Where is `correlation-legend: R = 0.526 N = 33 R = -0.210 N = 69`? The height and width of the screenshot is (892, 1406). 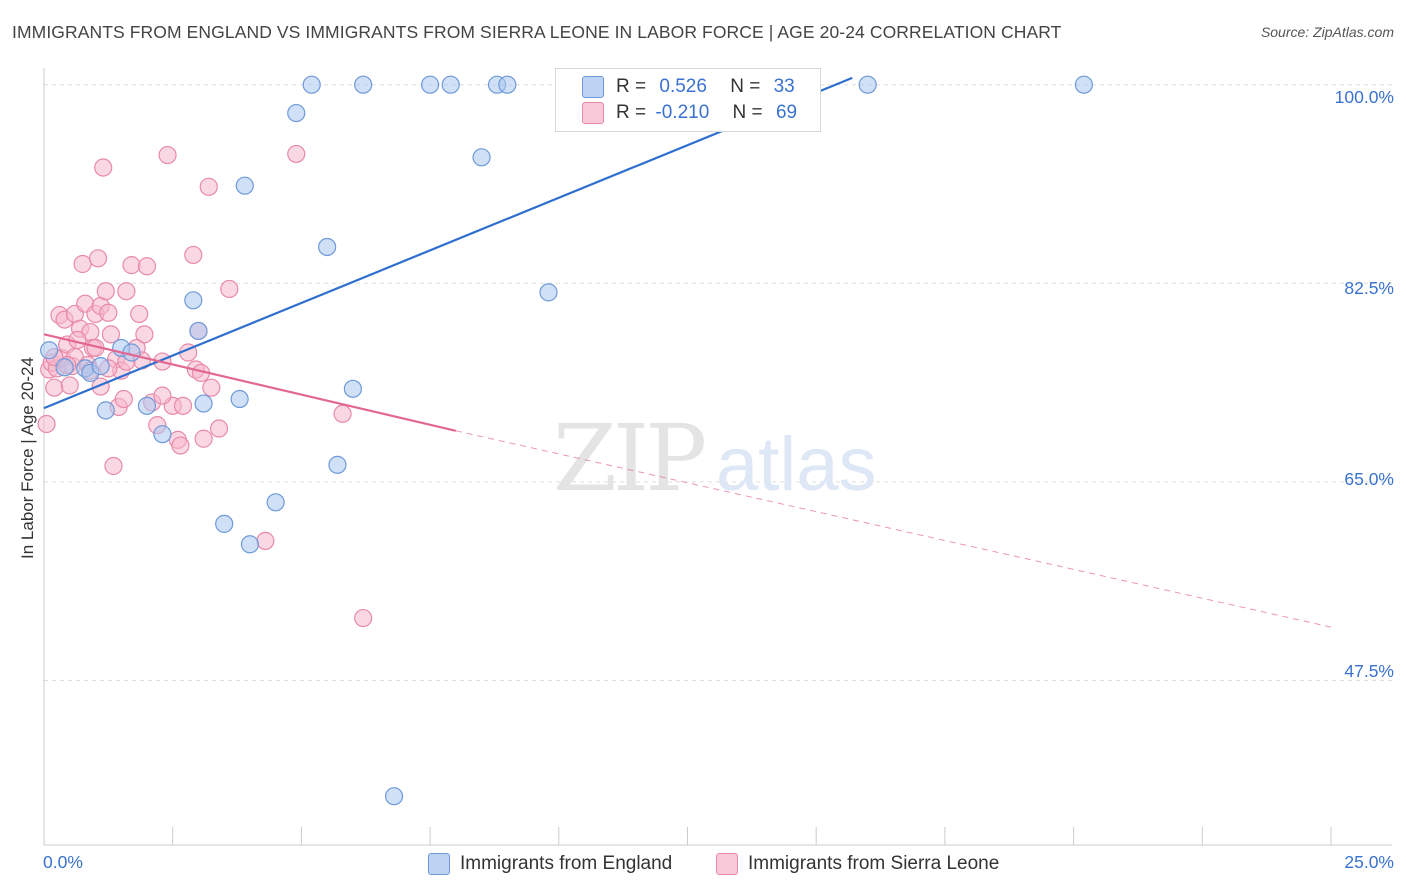
correlation-legend: R = 0.526 N = 33 R = -0.210 N = 69 is located at coordinates (688, 100).